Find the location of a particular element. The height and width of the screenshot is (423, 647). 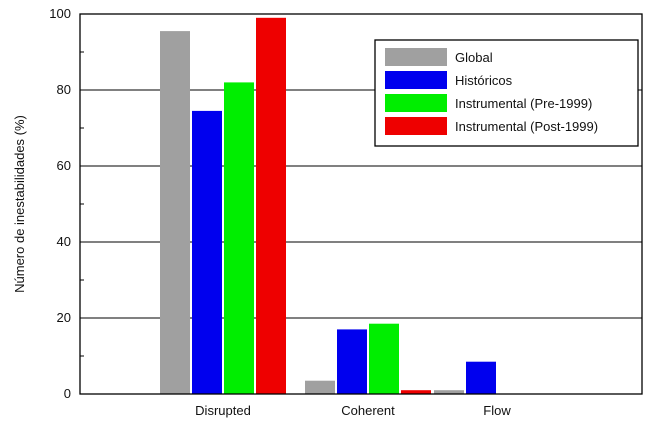

y-tick-label: 60 is located at coordinates (64, 165).